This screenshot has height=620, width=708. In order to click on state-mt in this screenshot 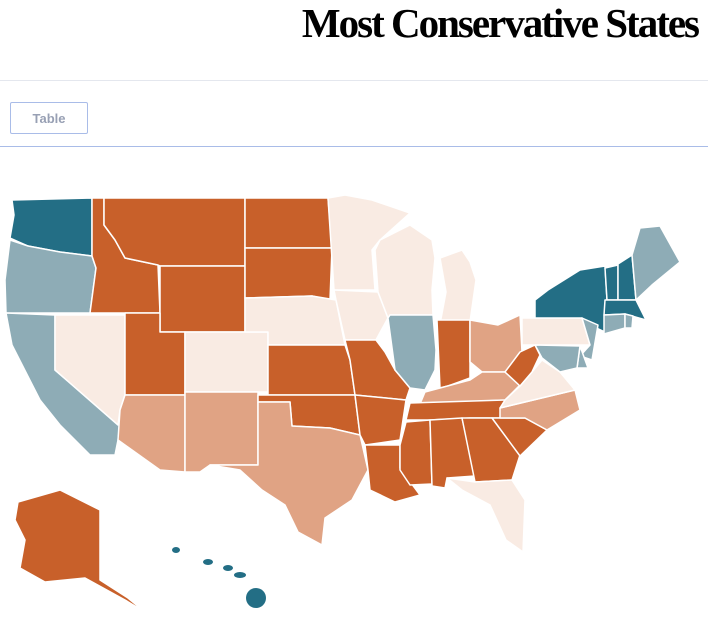, I will do `click(174, 232)`.